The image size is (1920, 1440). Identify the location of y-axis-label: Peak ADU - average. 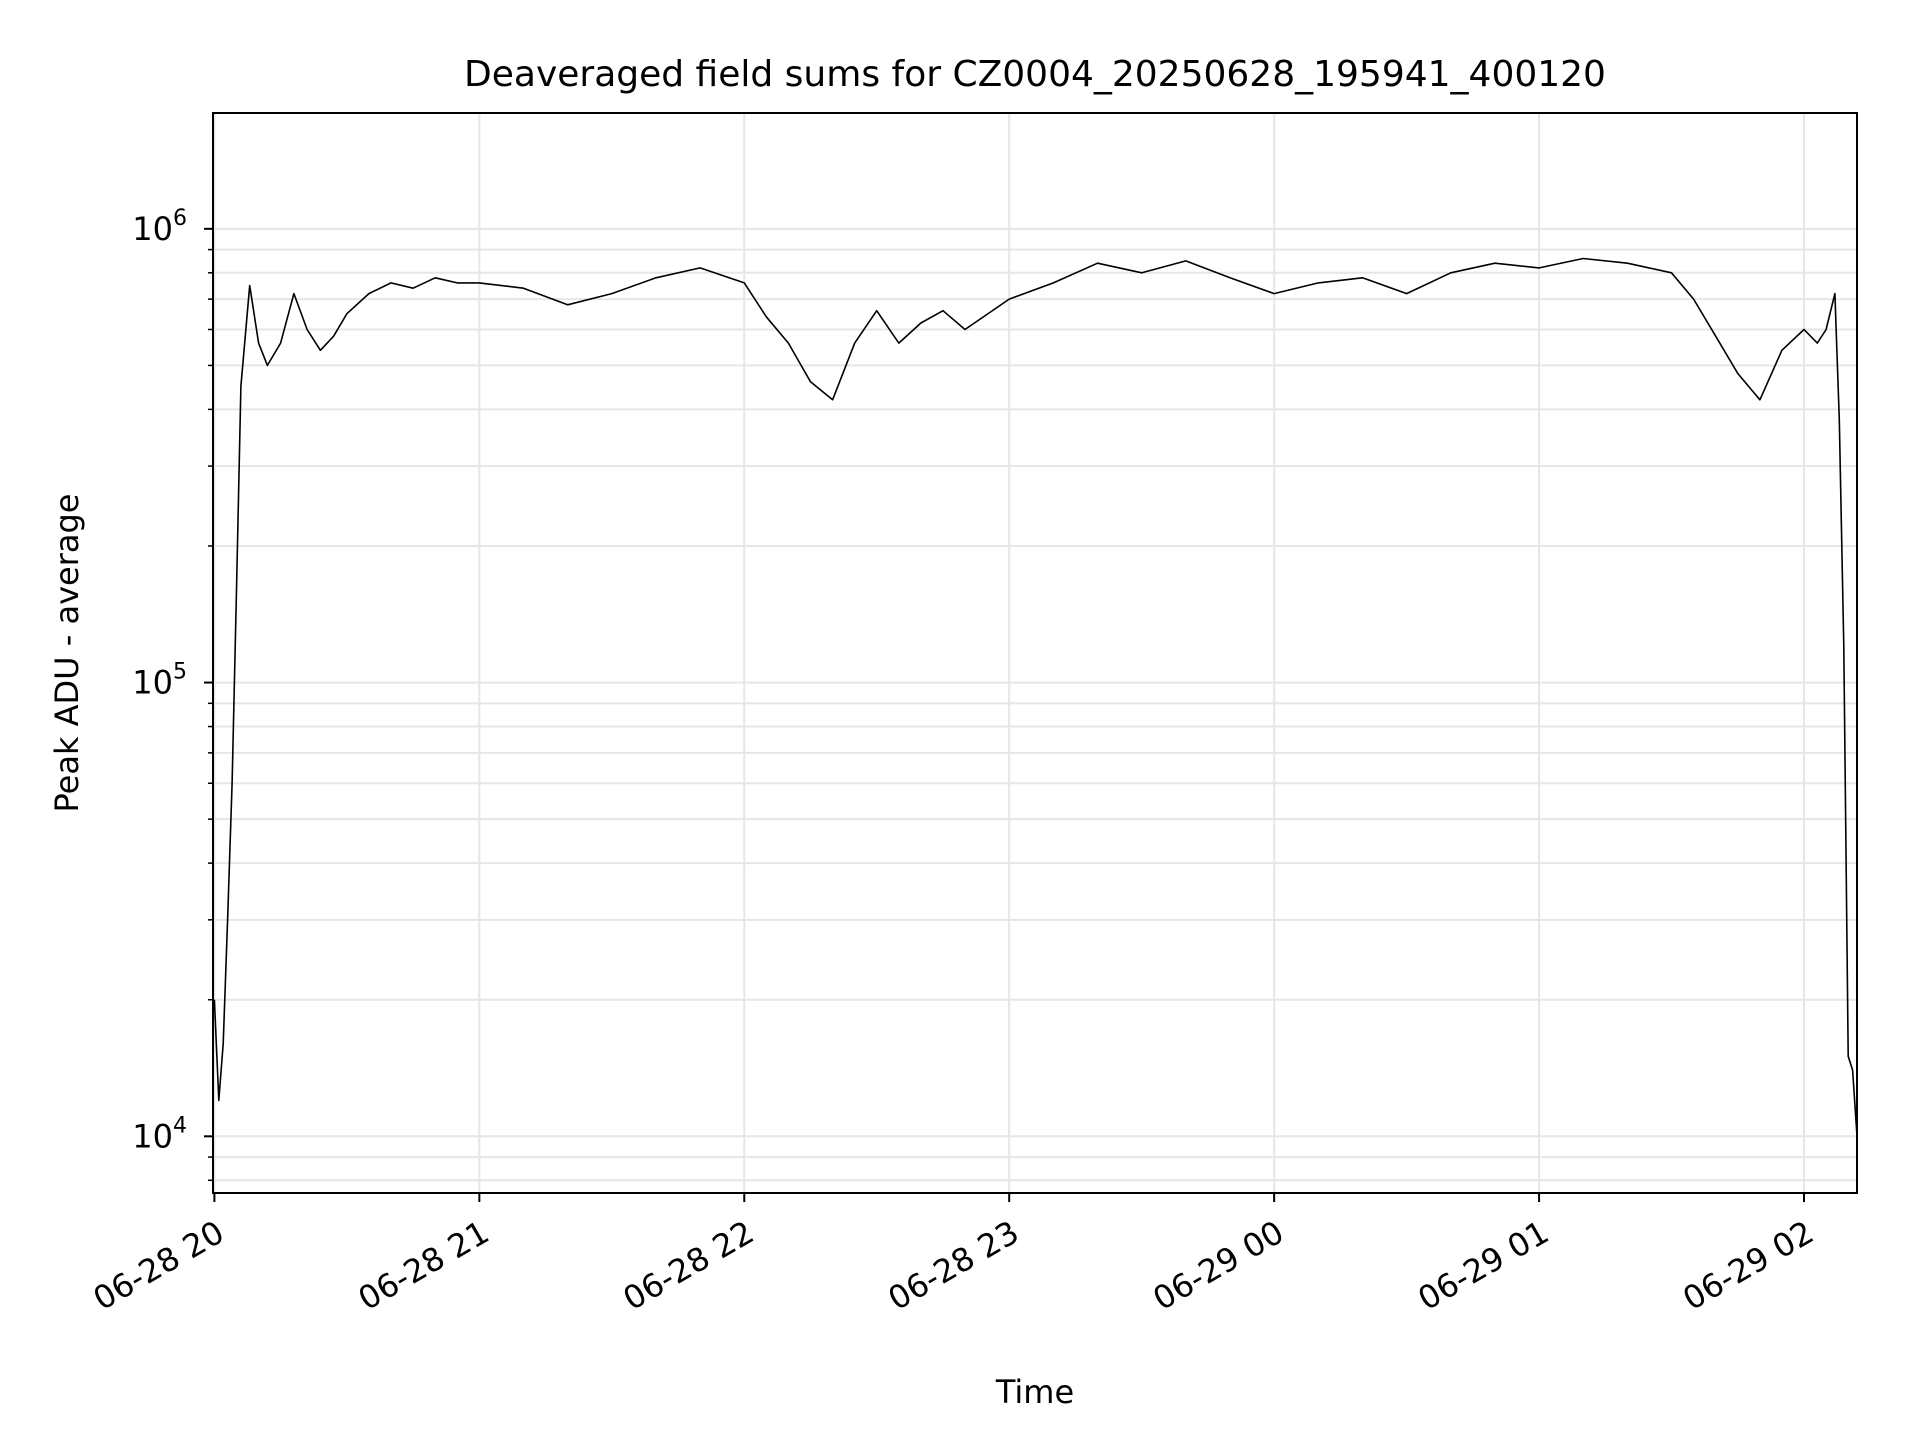
(67, 653).